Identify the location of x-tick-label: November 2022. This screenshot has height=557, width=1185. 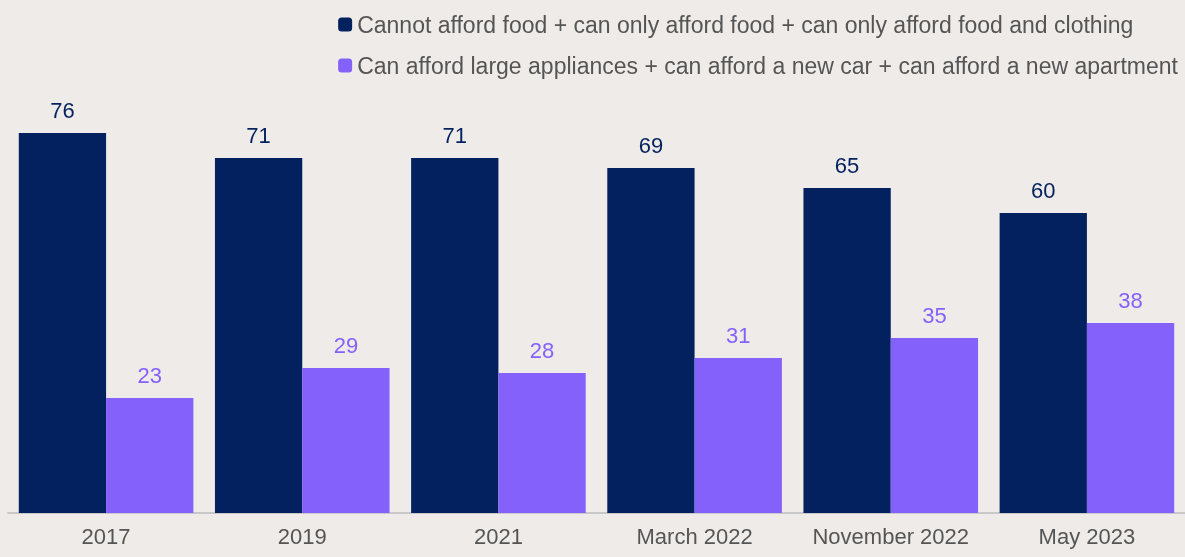
(891, 536).